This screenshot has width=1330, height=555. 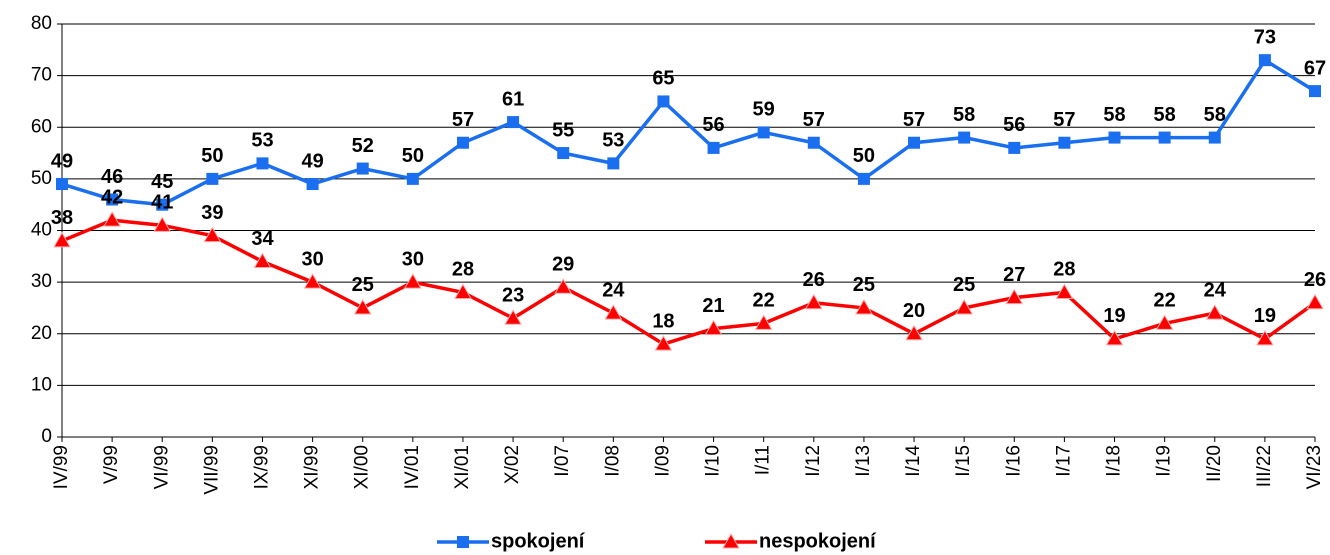 I want to click on data-label: 65, so click(x=663, y=79).